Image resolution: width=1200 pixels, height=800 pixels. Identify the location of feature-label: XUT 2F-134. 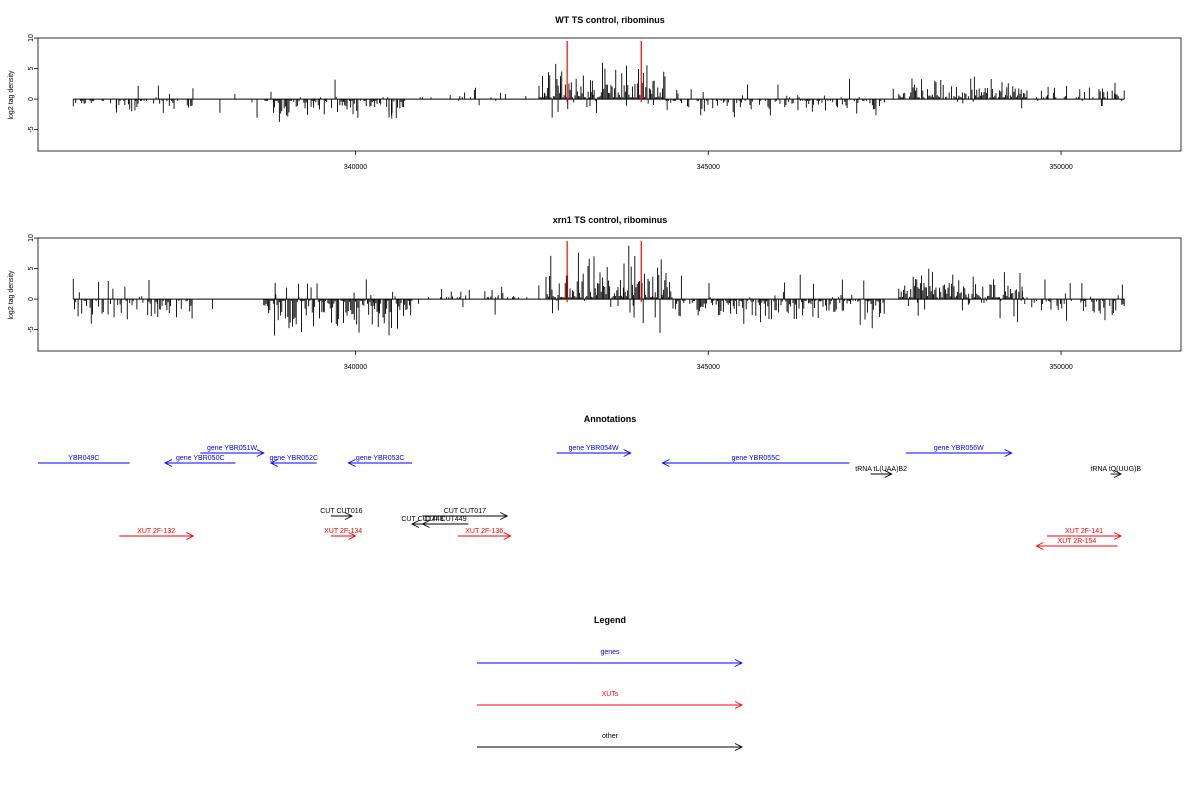
(343, 531).